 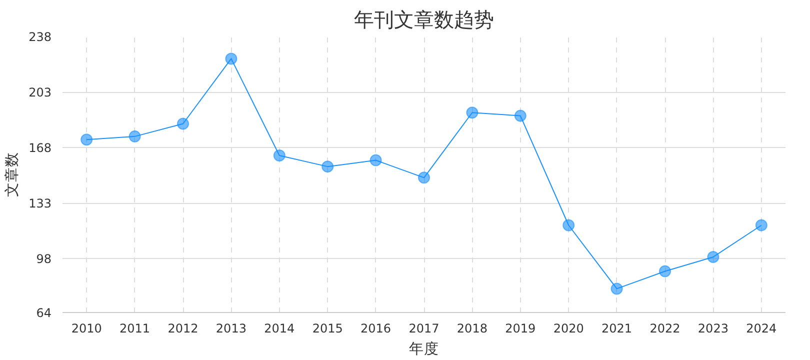 What do you see at coordinates (327, 329) in the screenshot?
I see `x-tick-label: 2015` at bounding box center [327, 329].